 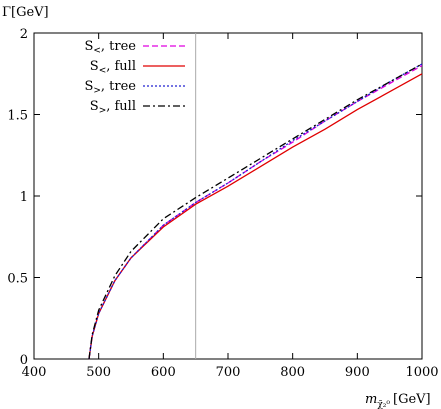 What do you see at coordinates (113, 67) in the screenshot?
I see `legend-label-2: S<, full` at bounding box center [113, 67].